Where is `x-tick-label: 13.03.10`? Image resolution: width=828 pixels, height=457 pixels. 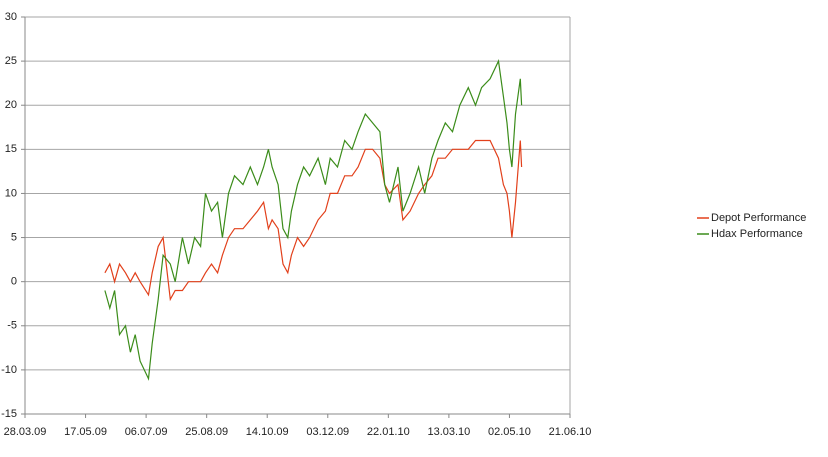 x-tick-label: 13.03.10 is located at coordinates (448, 432).